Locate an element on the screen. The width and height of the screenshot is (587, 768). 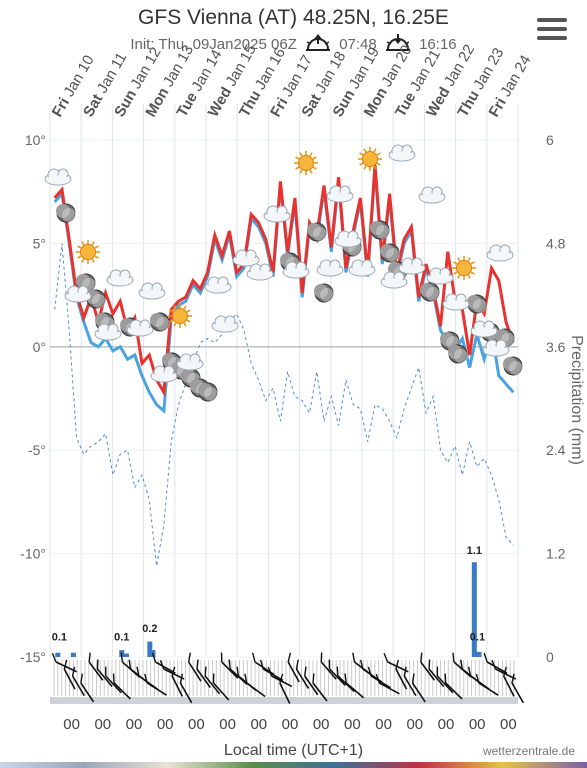
left-tick-label: 0° is located at coordinates (39, 347).